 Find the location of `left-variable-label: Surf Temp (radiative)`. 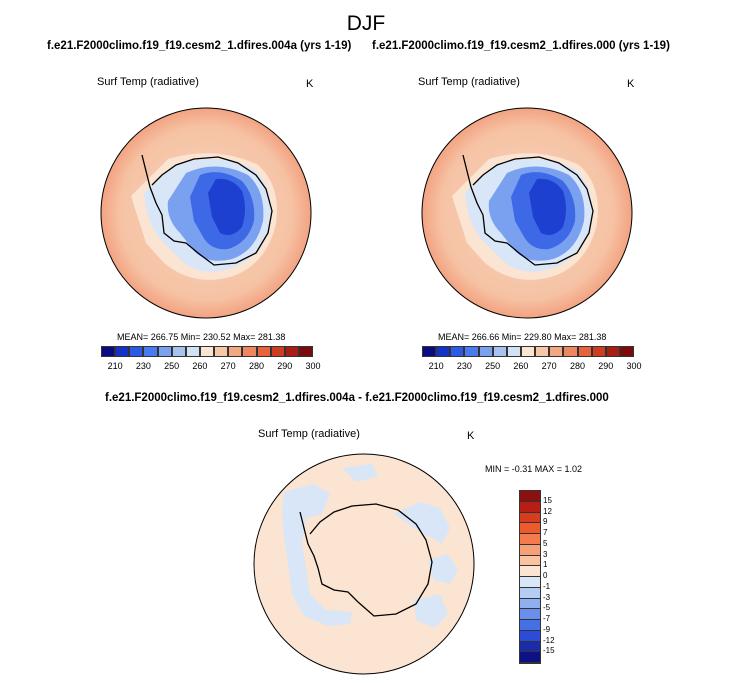

left-variable-label: Surf Temp (radiative) is located at coordinates (148, 82).